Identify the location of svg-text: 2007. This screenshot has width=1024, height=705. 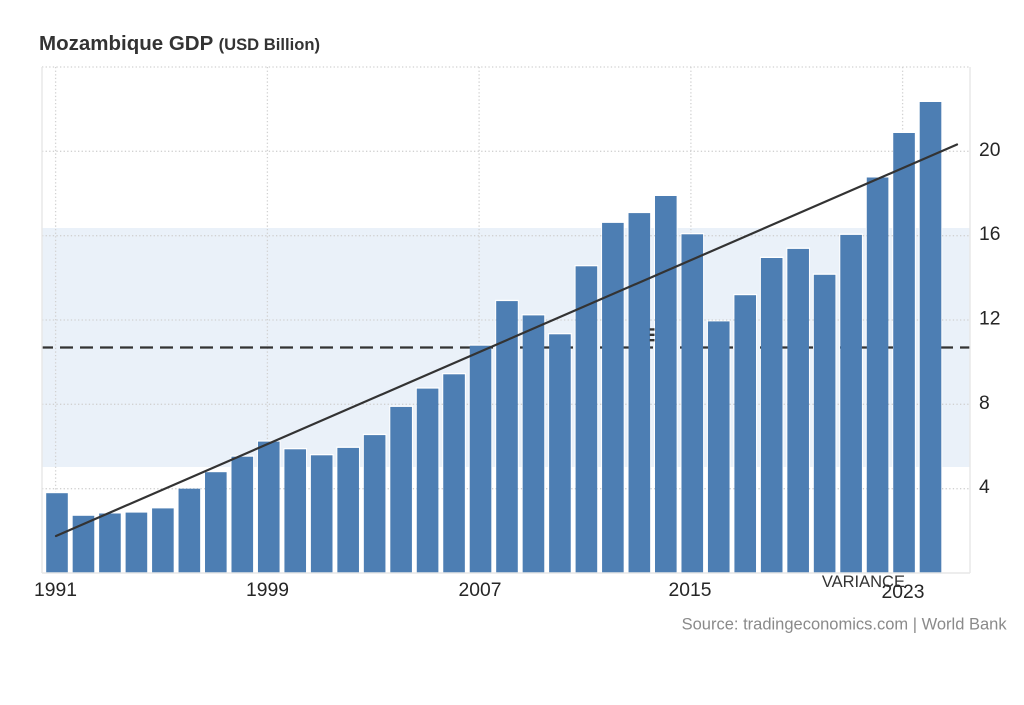
(480, 590).